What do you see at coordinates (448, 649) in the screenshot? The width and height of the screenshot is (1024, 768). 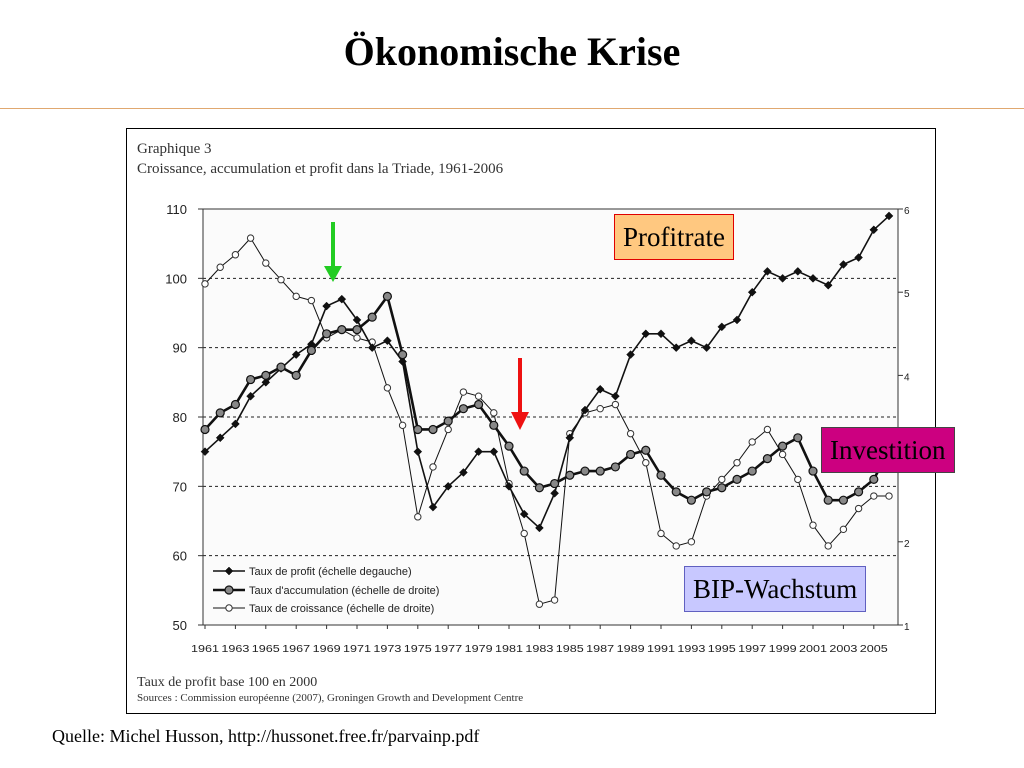 I see `x-tick-label: 1977` at bounding box center [448, 649].